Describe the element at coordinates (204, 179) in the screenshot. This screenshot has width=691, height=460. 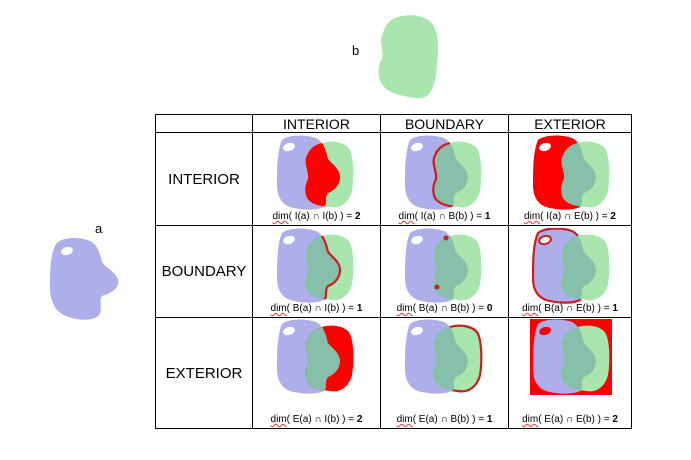
I see `row-header-interior: INTERIOR` at that location.